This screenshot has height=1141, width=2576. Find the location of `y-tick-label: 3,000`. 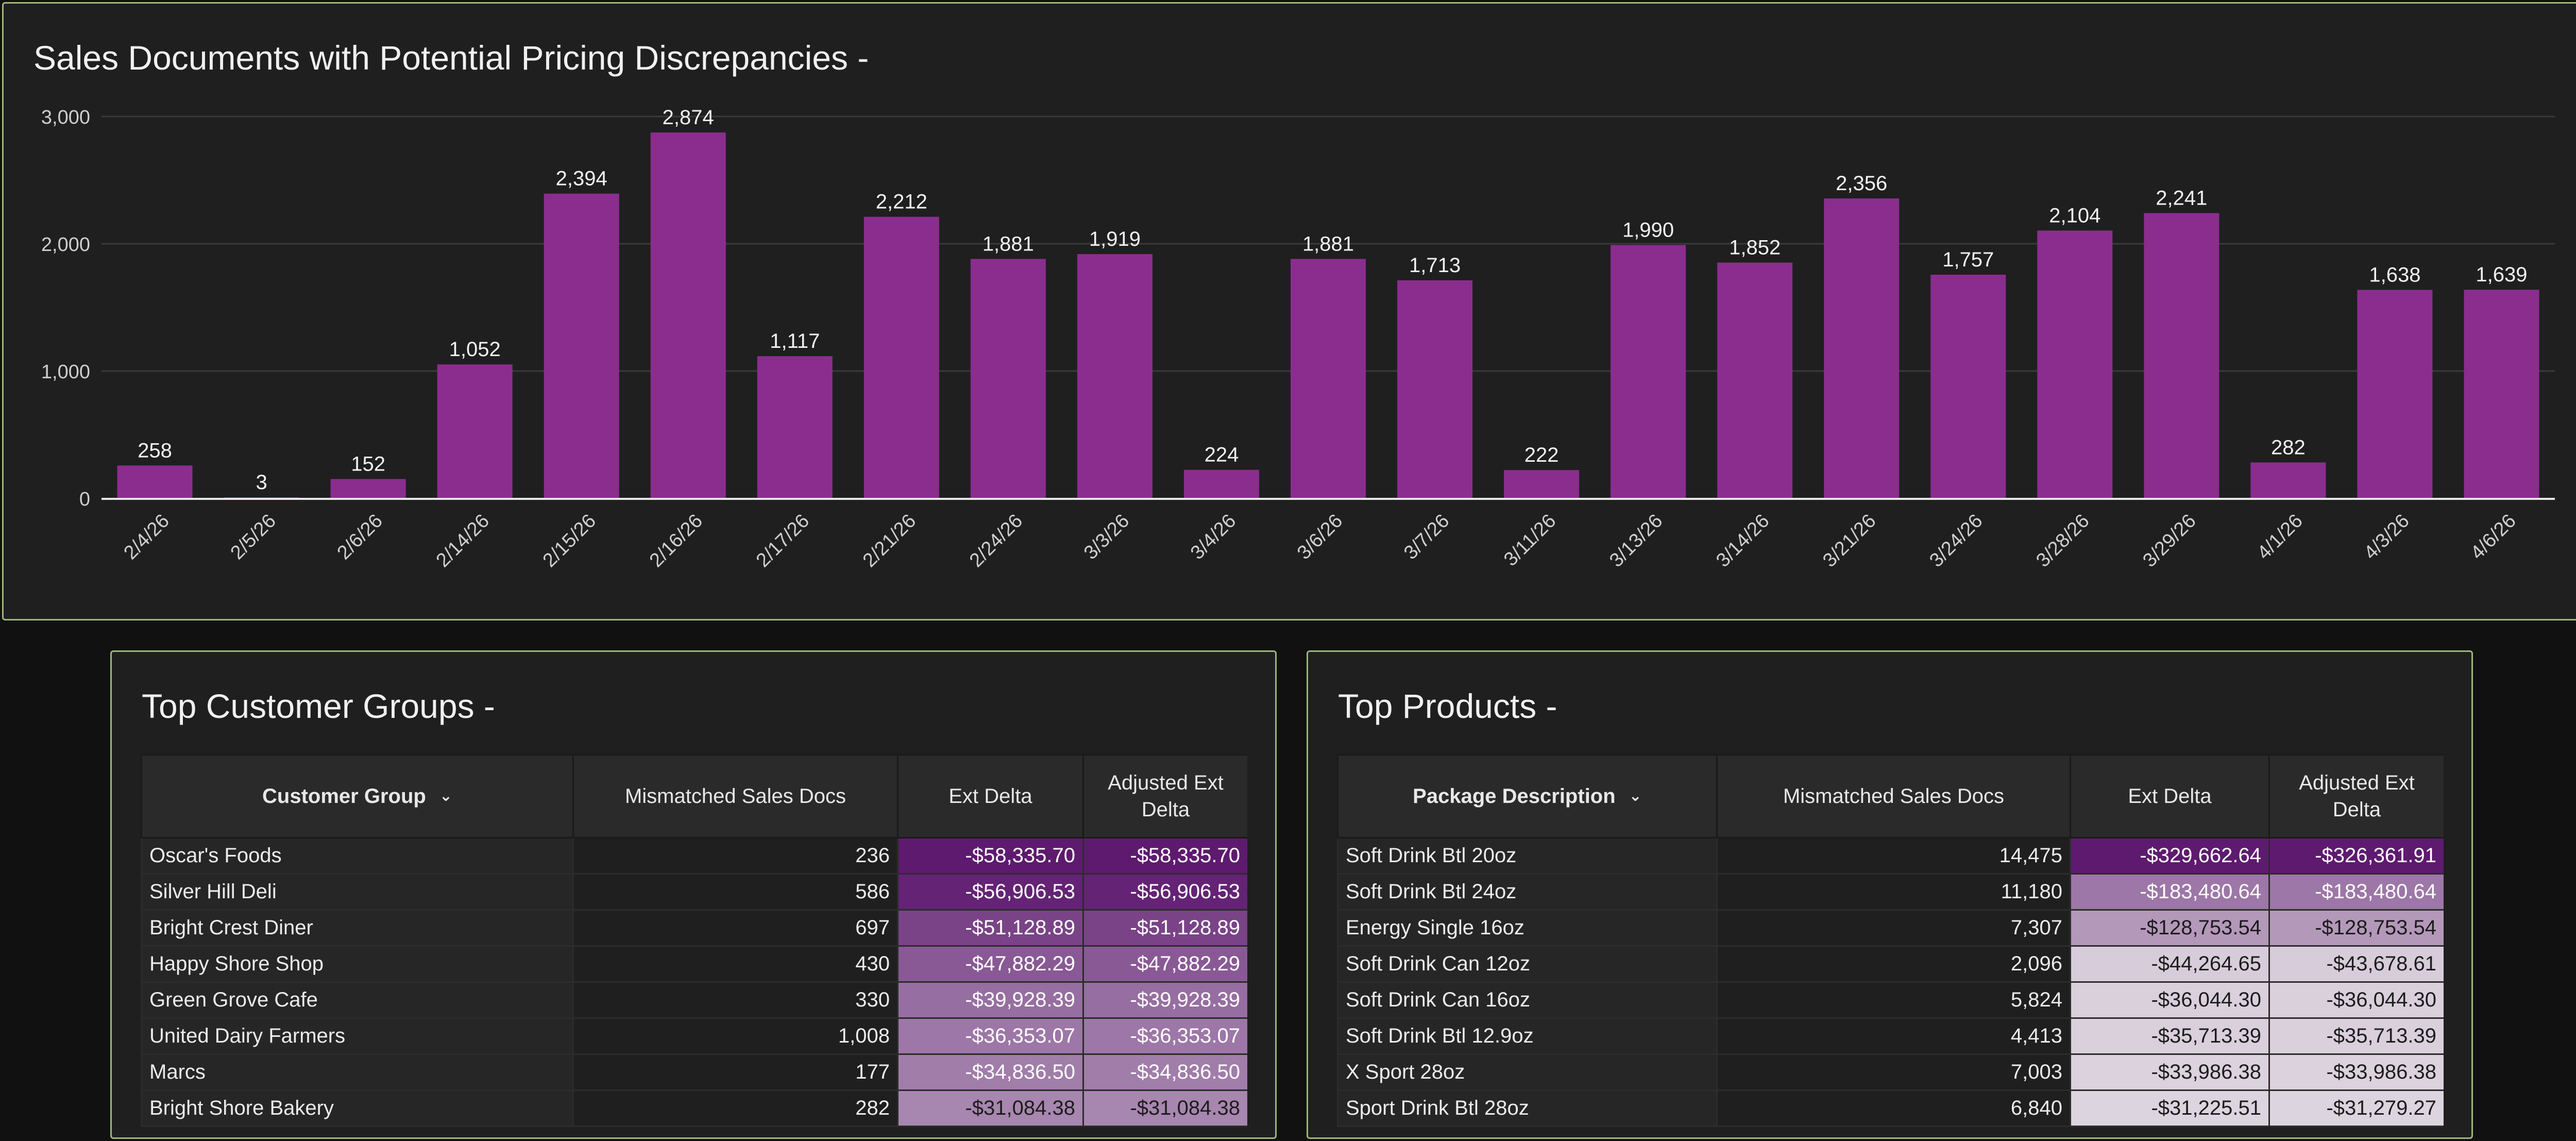

y-tick-label: 3,000 is located at coordinates (65, 117).